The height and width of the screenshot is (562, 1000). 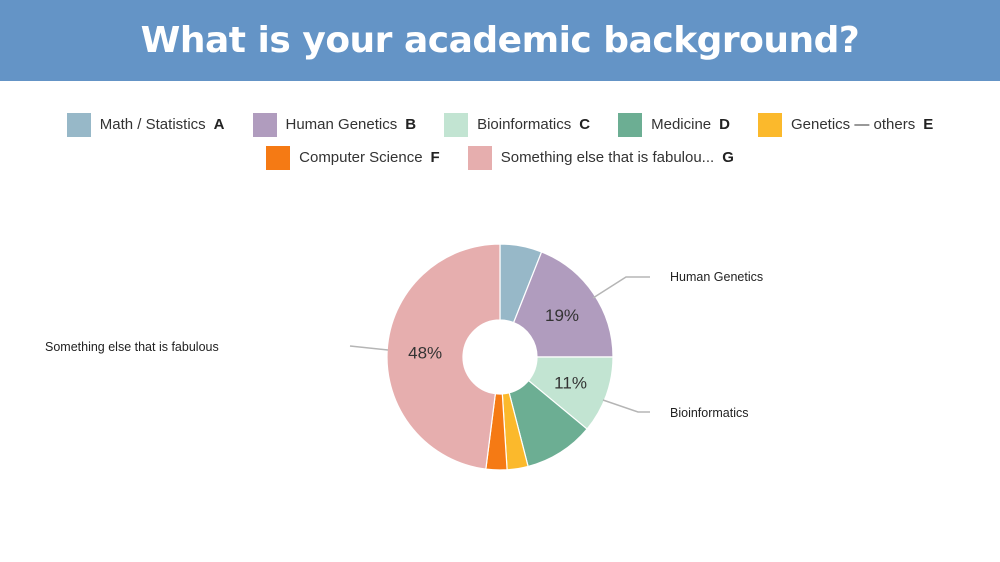 What do you see at coordinates (681, 124) in the screenshot?
I see `legend-label-d: Medicine` at bounding box center [681, 124].